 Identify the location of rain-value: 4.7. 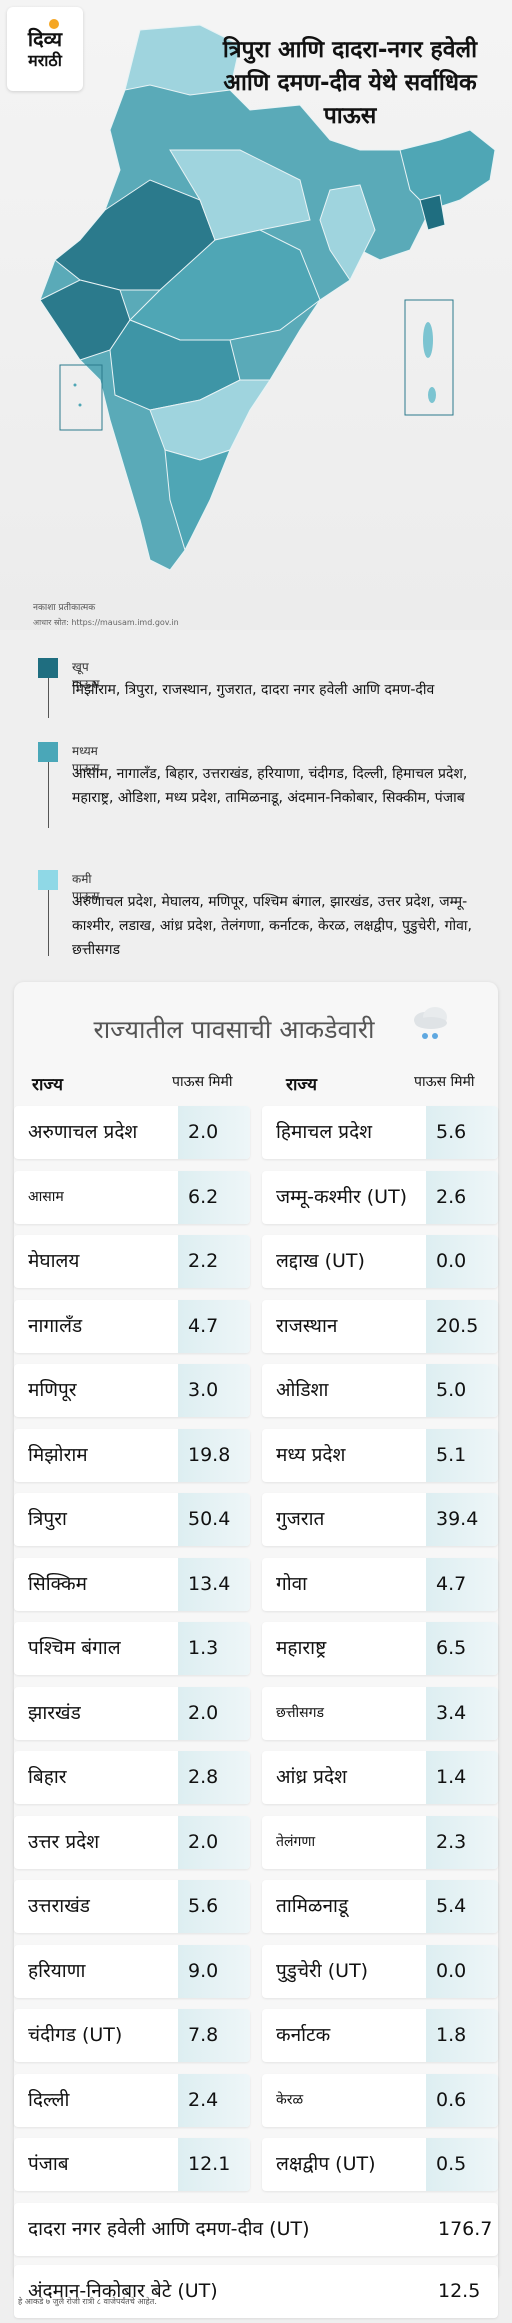
(462, 1584).